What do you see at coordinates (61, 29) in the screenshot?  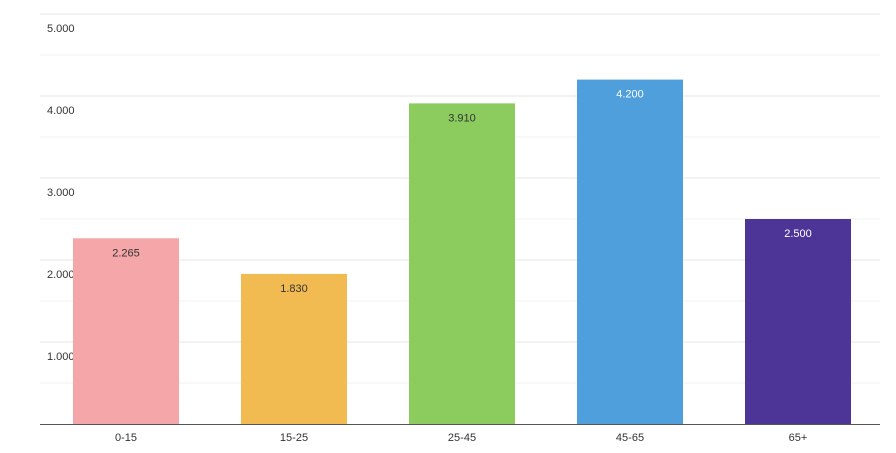 I see `y-tick-label: 5.000` at bounding box center [61, 29].